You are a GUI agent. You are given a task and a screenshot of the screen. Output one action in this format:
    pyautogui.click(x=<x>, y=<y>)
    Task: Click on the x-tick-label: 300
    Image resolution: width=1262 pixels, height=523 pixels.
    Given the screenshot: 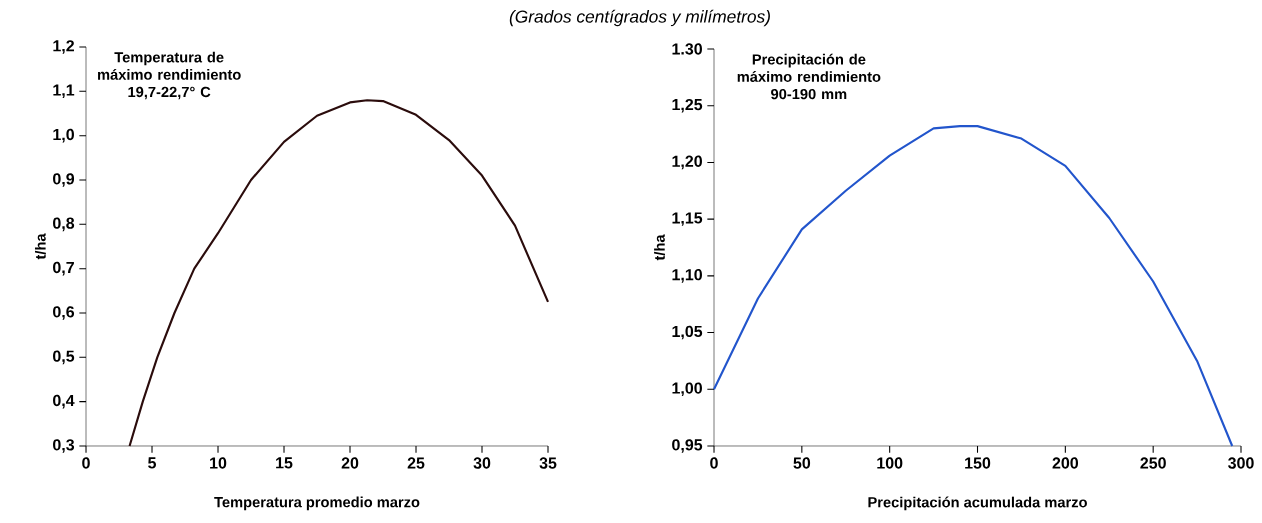 What is the action you would take?
    pyautogui.click(x=1241, y=463)
    